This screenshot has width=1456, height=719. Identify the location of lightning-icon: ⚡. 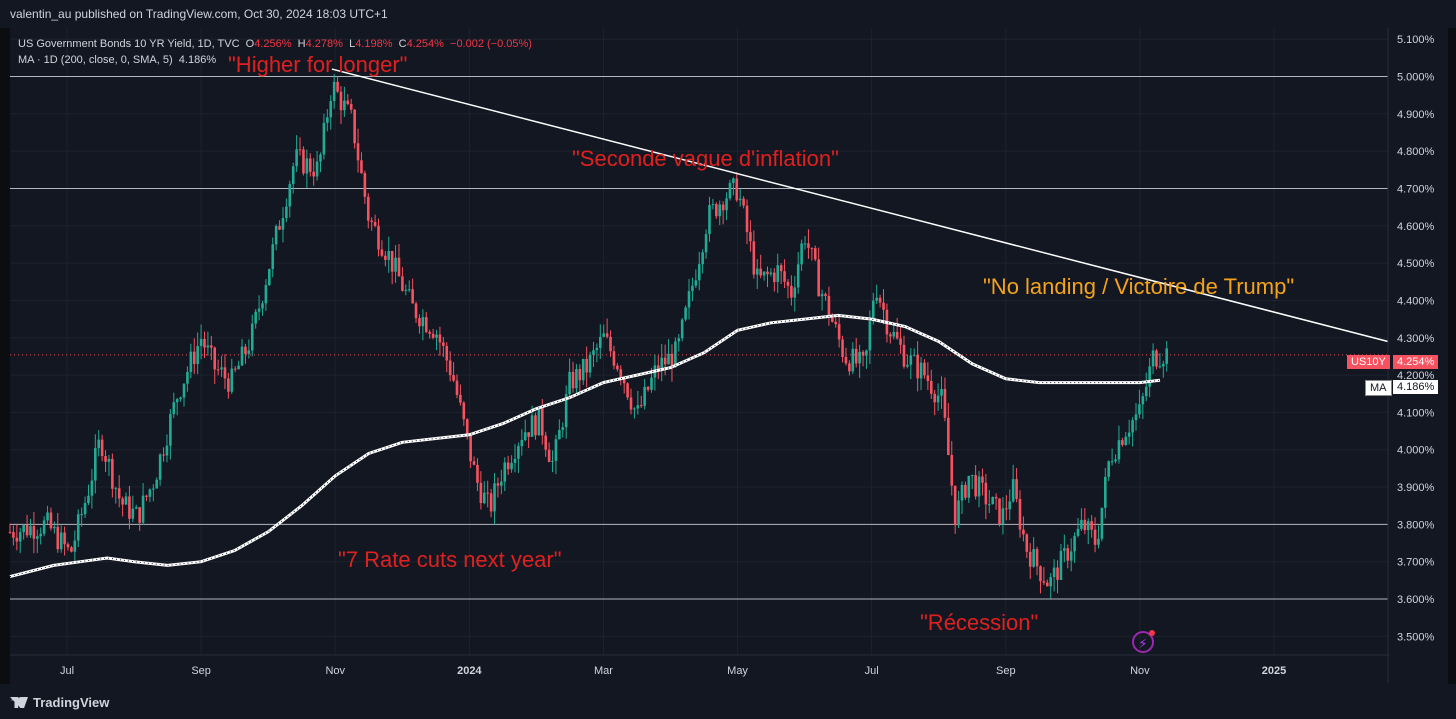
(1143, 641).